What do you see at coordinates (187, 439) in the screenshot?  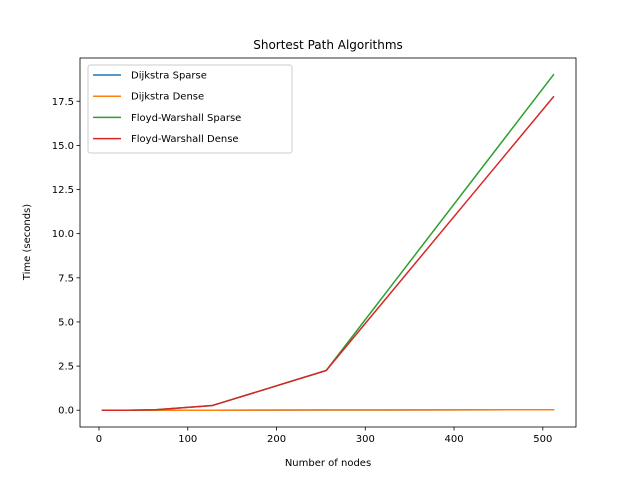 I see `x-tick-label: 100` at bounding box center [187, 439].